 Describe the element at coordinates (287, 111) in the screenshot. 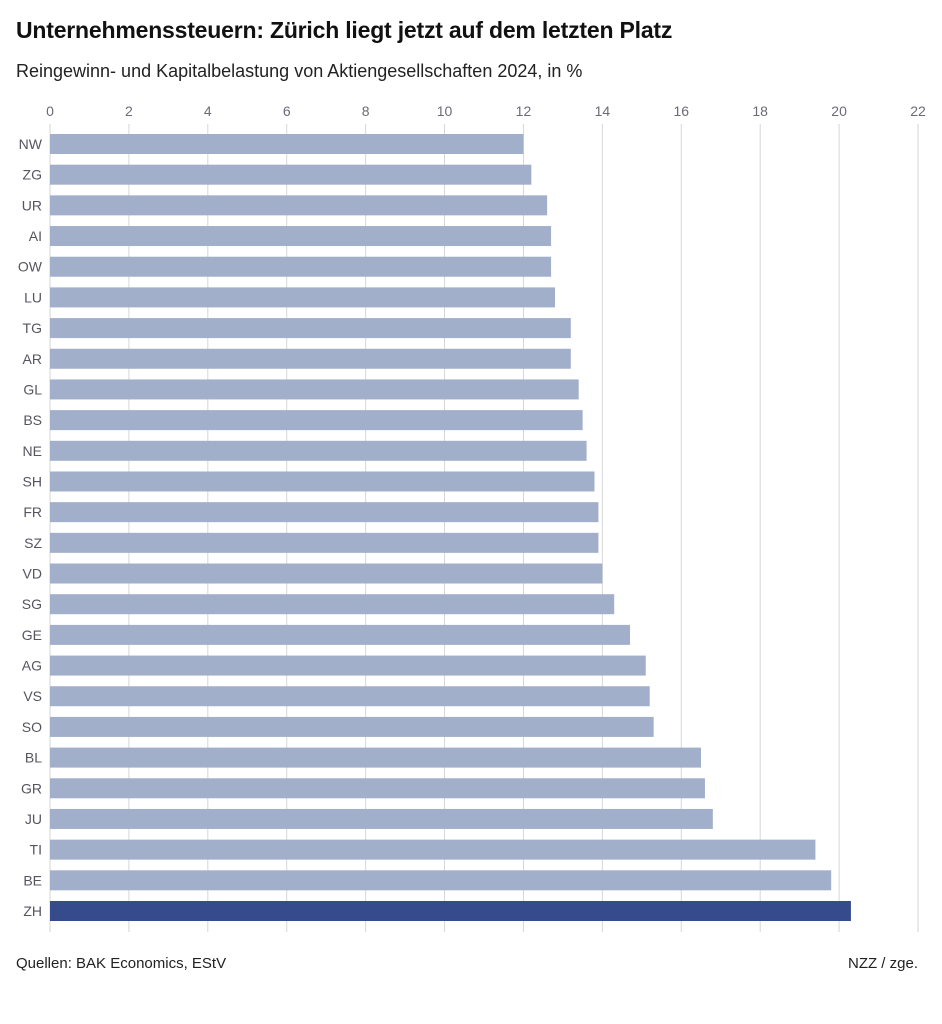

I see `x-tick-label-6: 6` at that location.